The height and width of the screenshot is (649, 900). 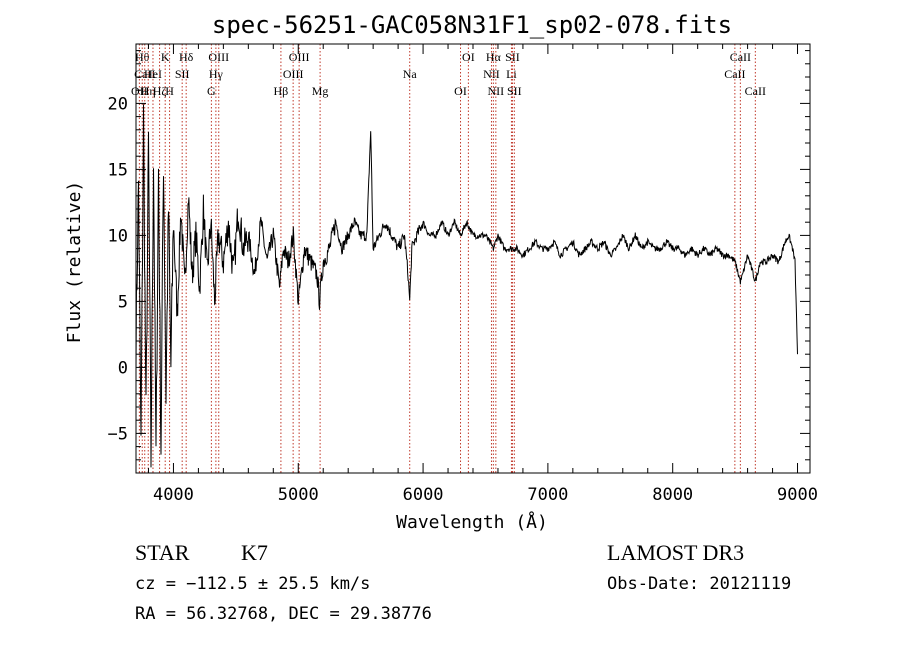 What do you see at coordinates (676, 552) in the screenshot?
I see `survey-name: LAMOST DR3` at bounding box center [676, 552].